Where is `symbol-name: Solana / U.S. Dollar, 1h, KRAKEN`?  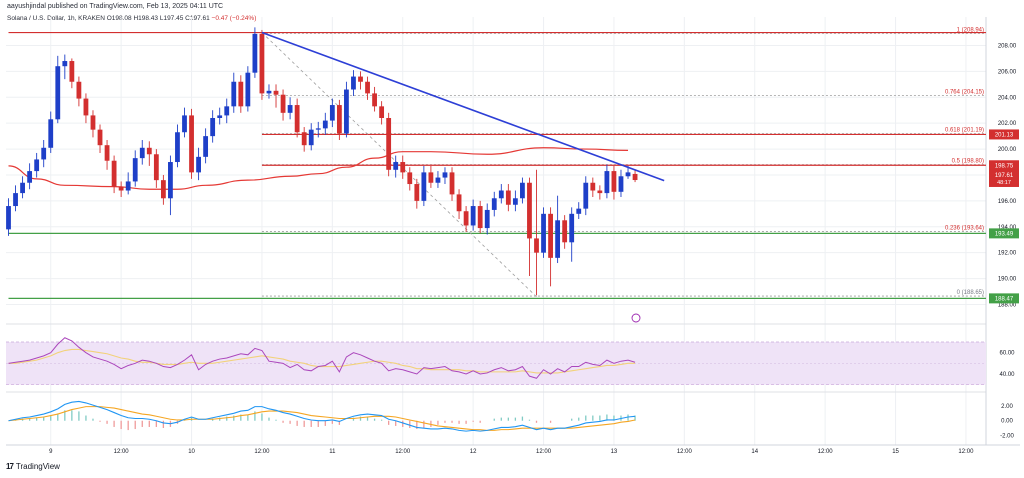
symbol-name: Solana / U.S. Dollar, 1h, KRAKEN is located at coordinates (56, 18).